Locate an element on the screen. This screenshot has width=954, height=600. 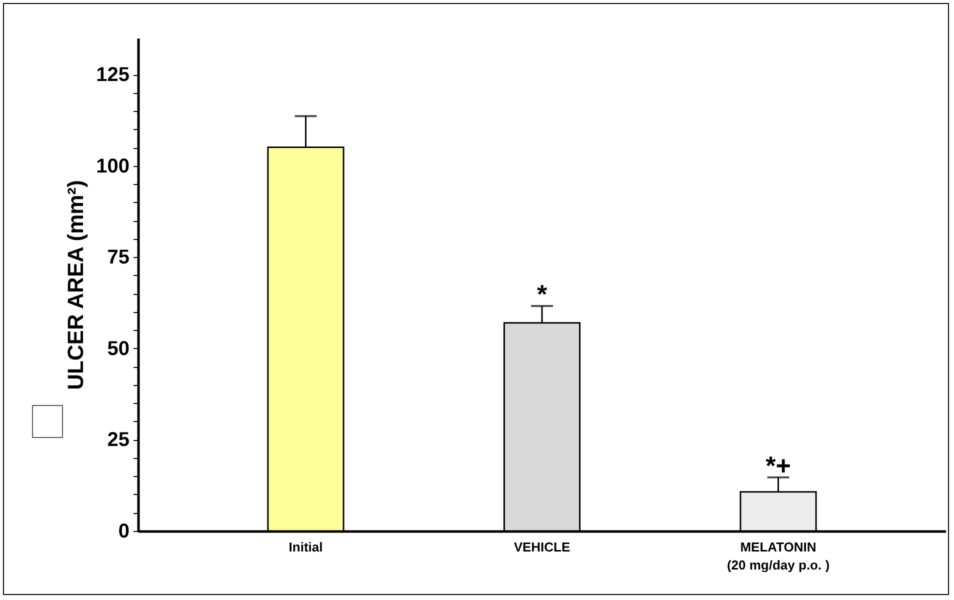
x-tick-label: MELATONIN (20 mg/day p.o. ) is located at coordinates (778, 556).